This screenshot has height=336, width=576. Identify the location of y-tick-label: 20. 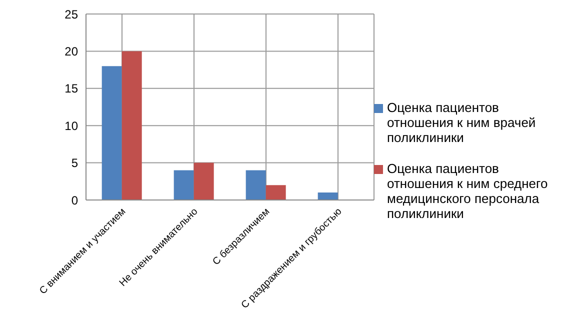
(71, 51).